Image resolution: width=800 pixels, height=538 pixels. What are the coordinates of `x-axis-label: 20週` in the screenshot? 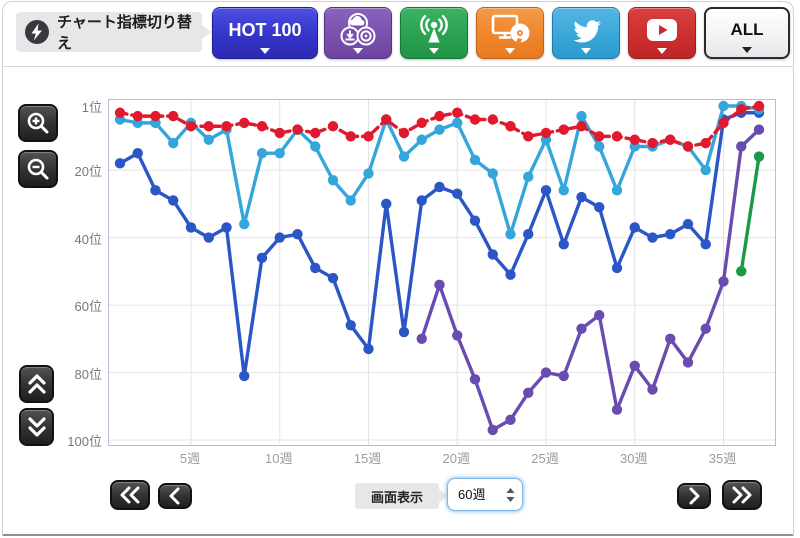 It's located at (456, 458).